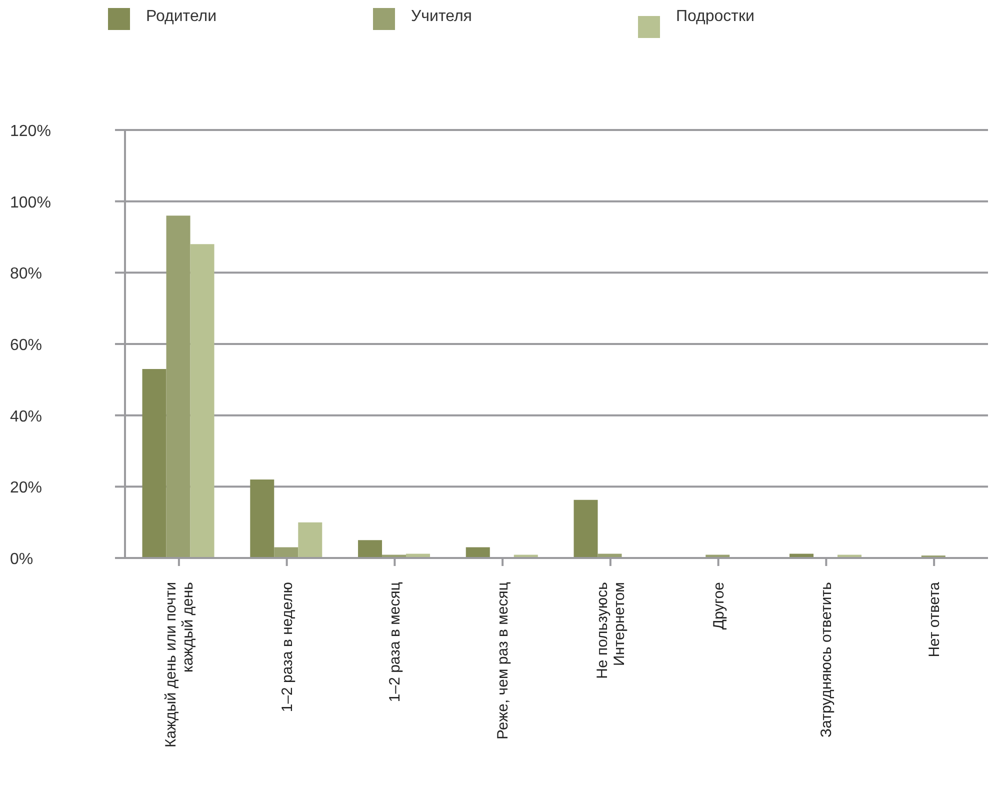  I want to click on legend-label: Подростки, so click(715, 17).